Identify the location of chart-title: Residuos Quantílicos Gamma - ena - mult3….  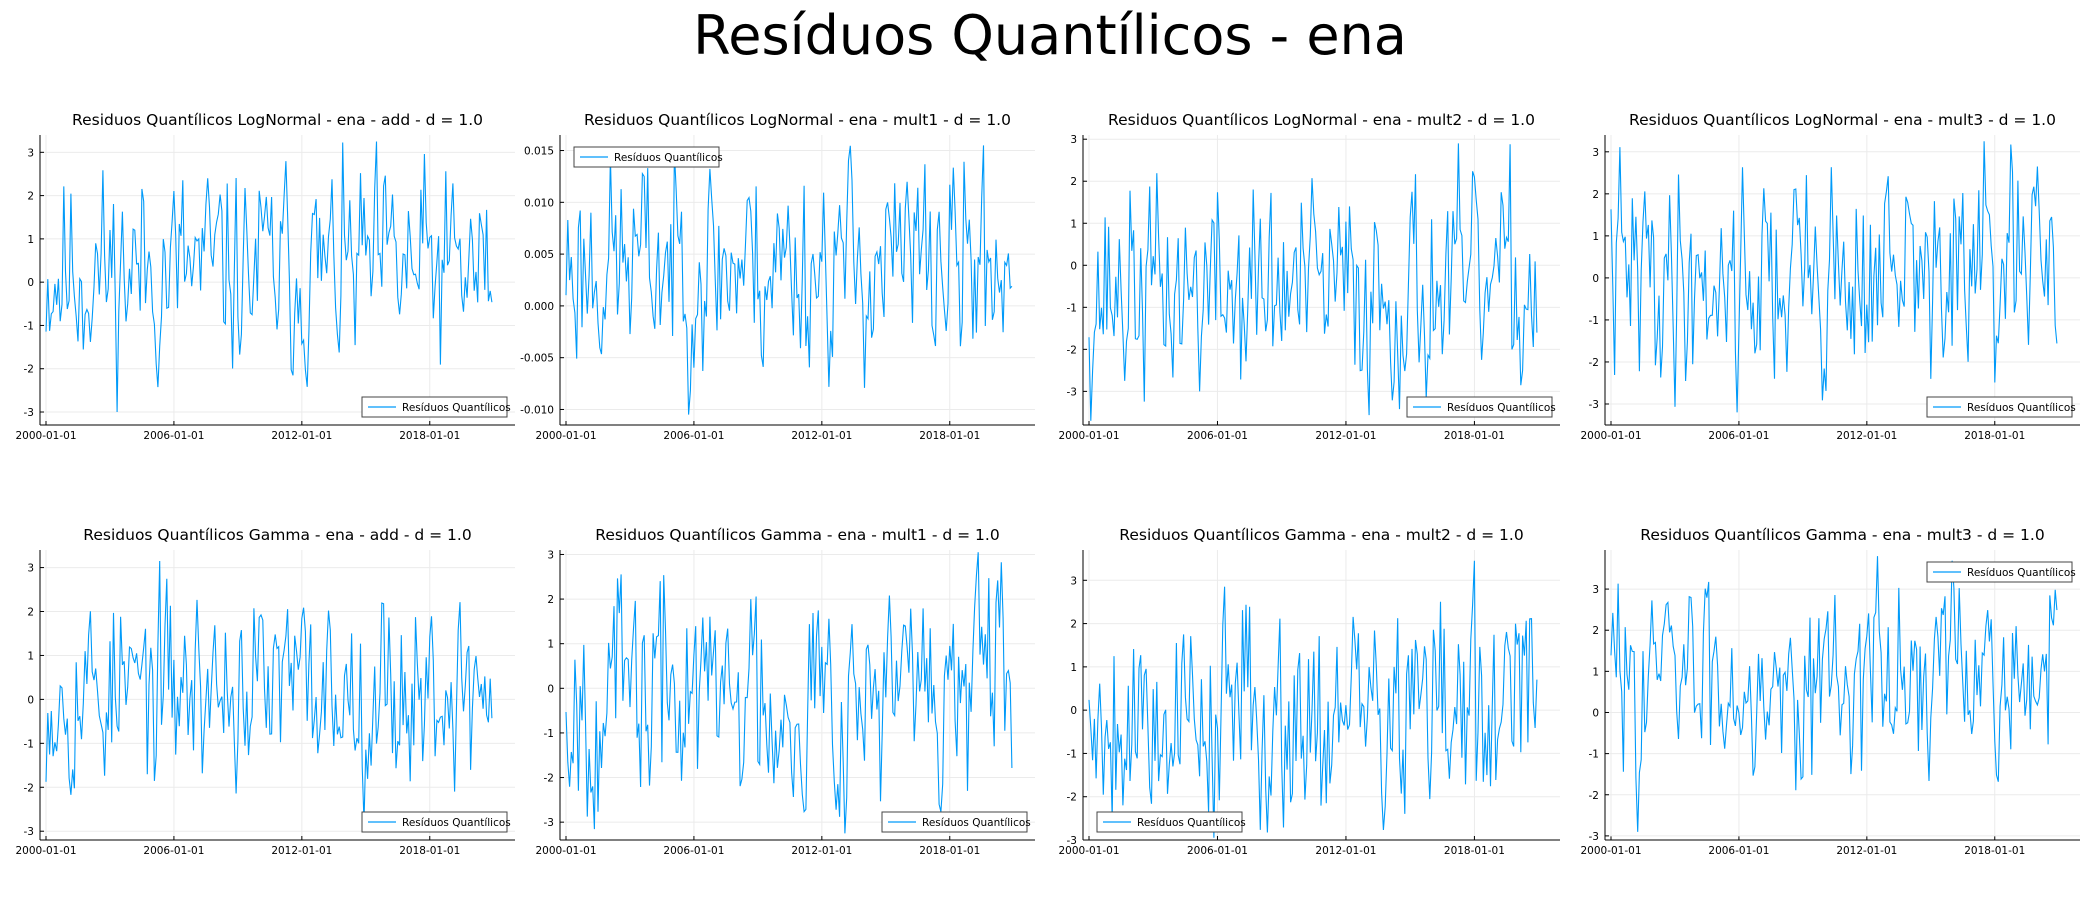
(1842, 535).